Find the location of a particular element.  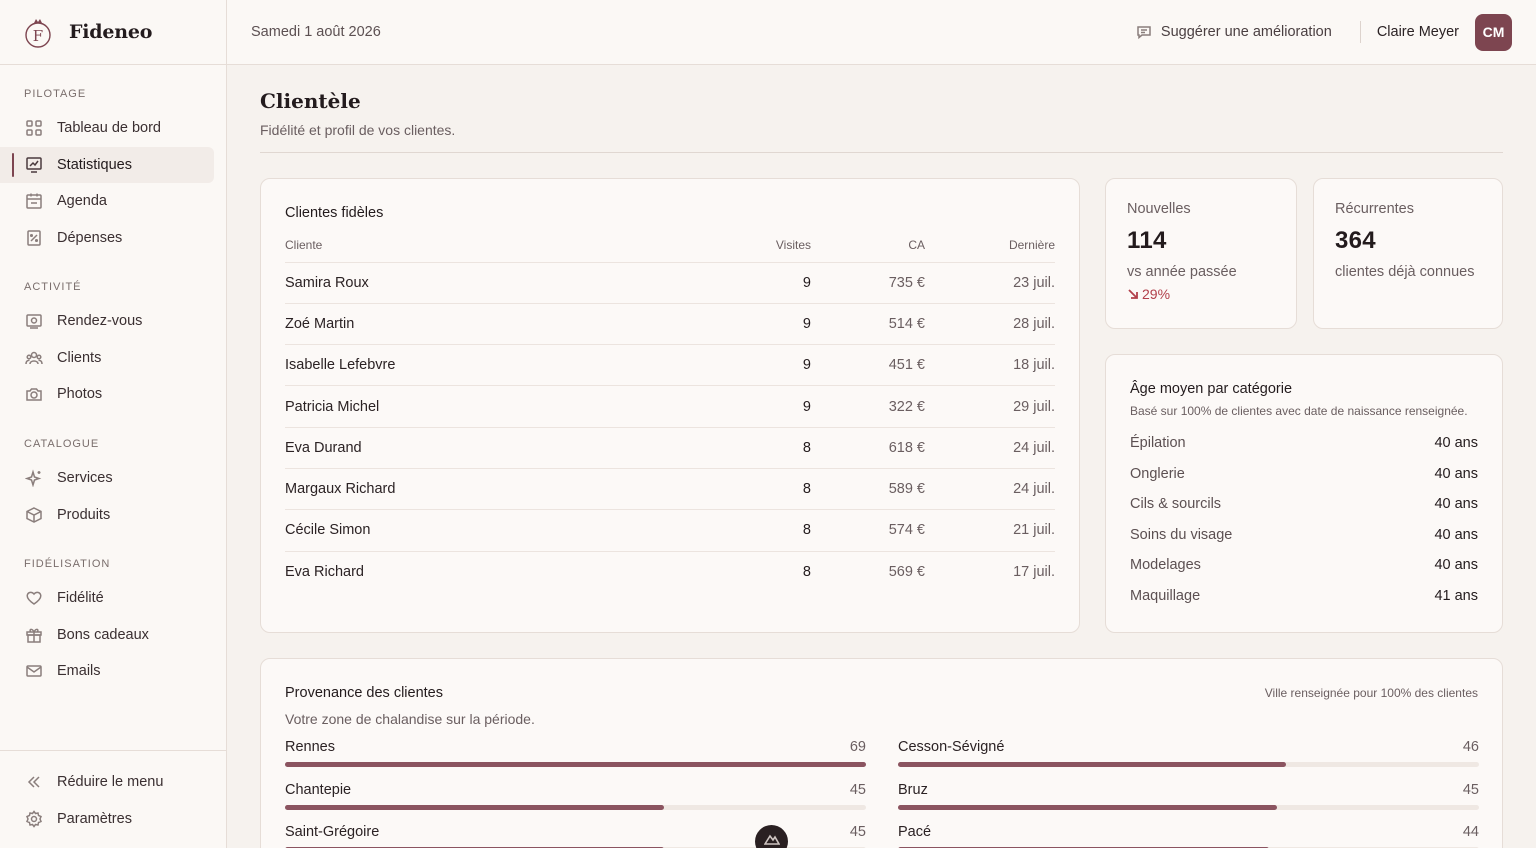

city-name: Pacé is located at coordinates (915, 832).